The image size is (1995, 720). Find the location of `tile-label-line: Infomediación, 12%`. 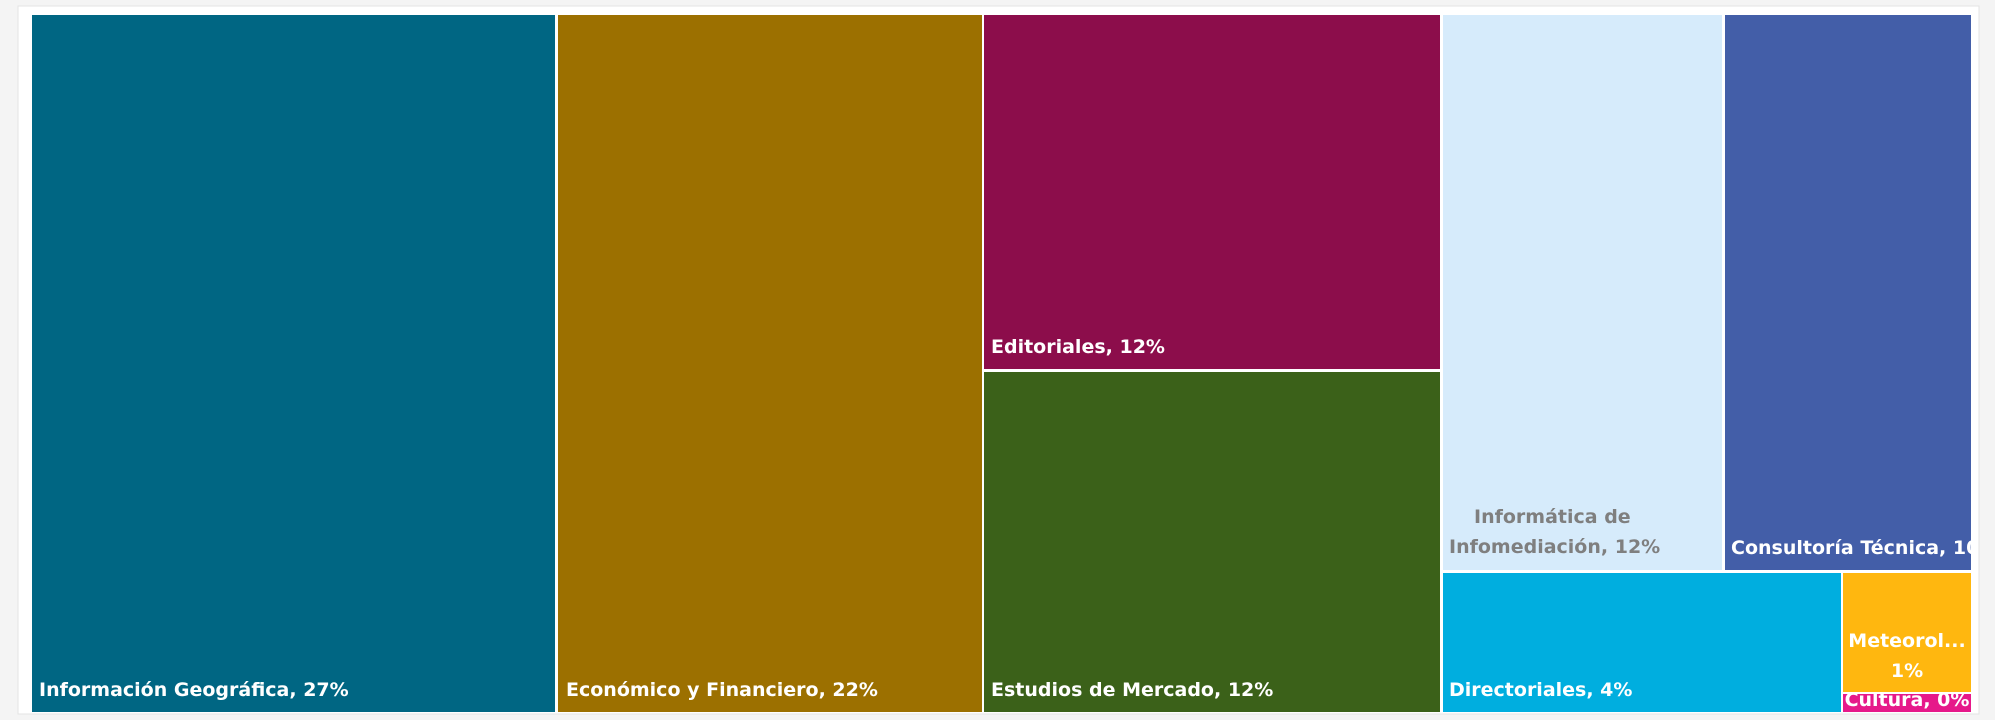

tile-label-line: Infomediación, 12% is located at coordinates (1554, 547).